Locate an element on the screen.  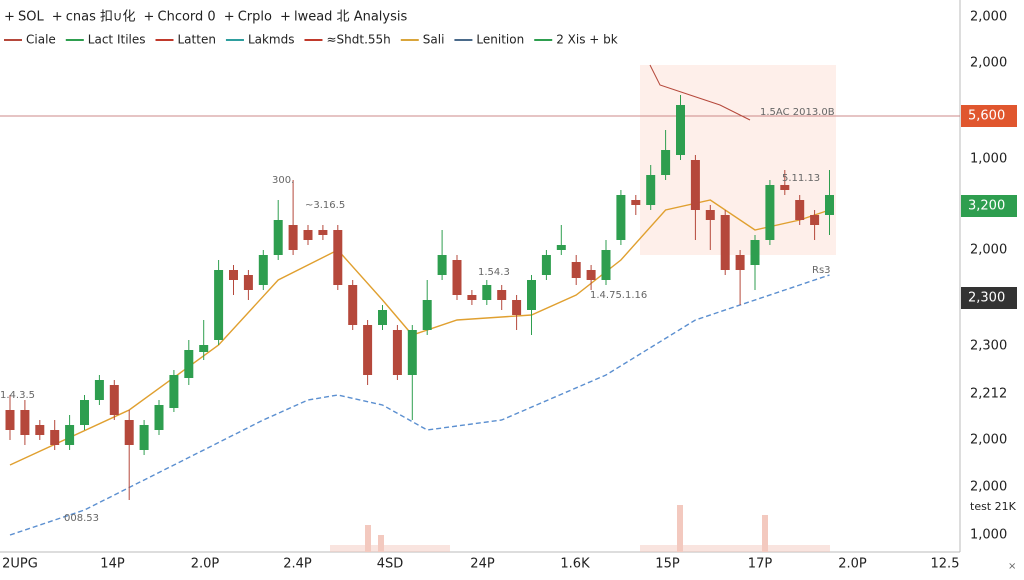
x-label: 2.4P is located at coordinates (297, 564).